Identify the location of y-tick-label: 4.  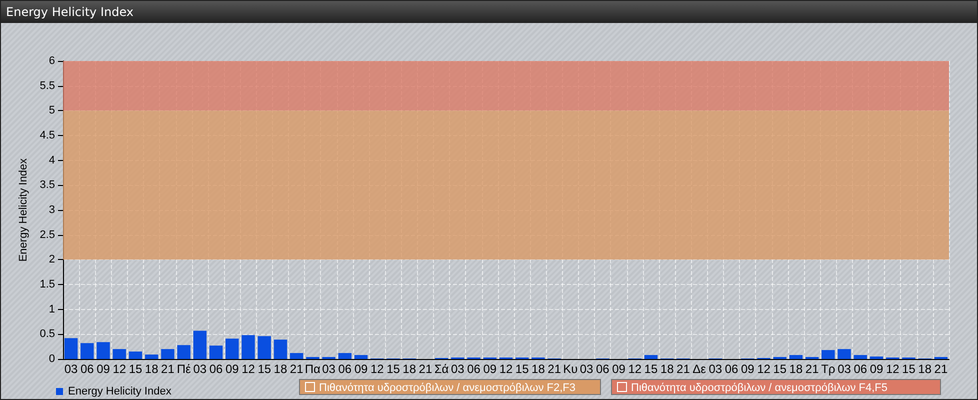
(51, 160).